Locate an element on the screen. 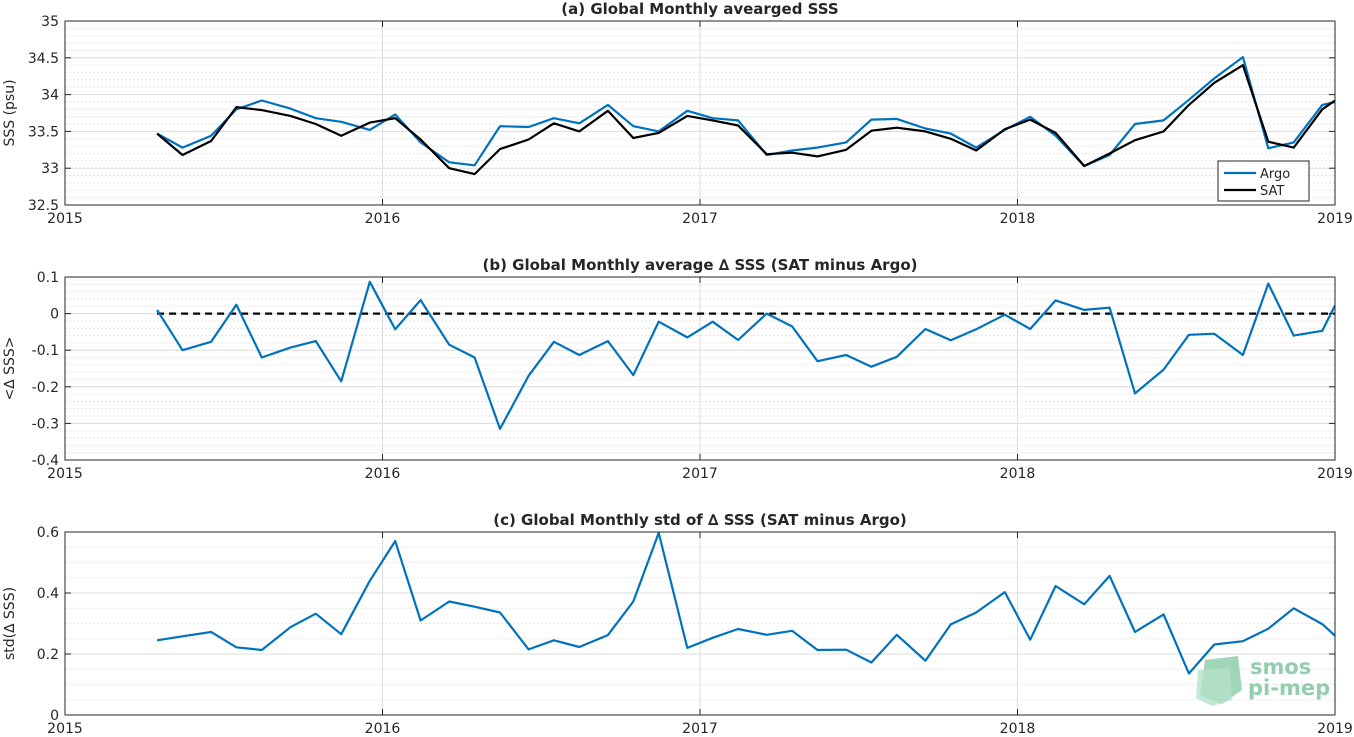 The height and width of the screenshot is (737, 1354). y-tick-label: 0.6 is located at coordinates (48, 533).